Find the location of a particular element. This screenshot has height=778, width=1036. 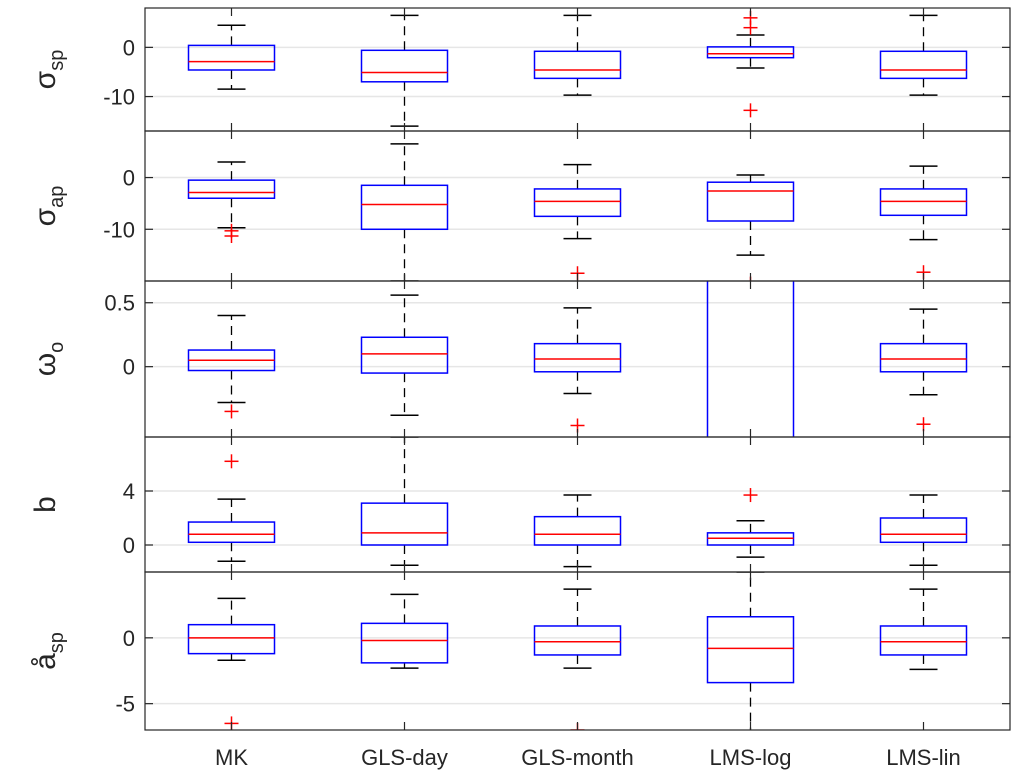

y-axis-label: σsp is located at coordinates (48, 70).